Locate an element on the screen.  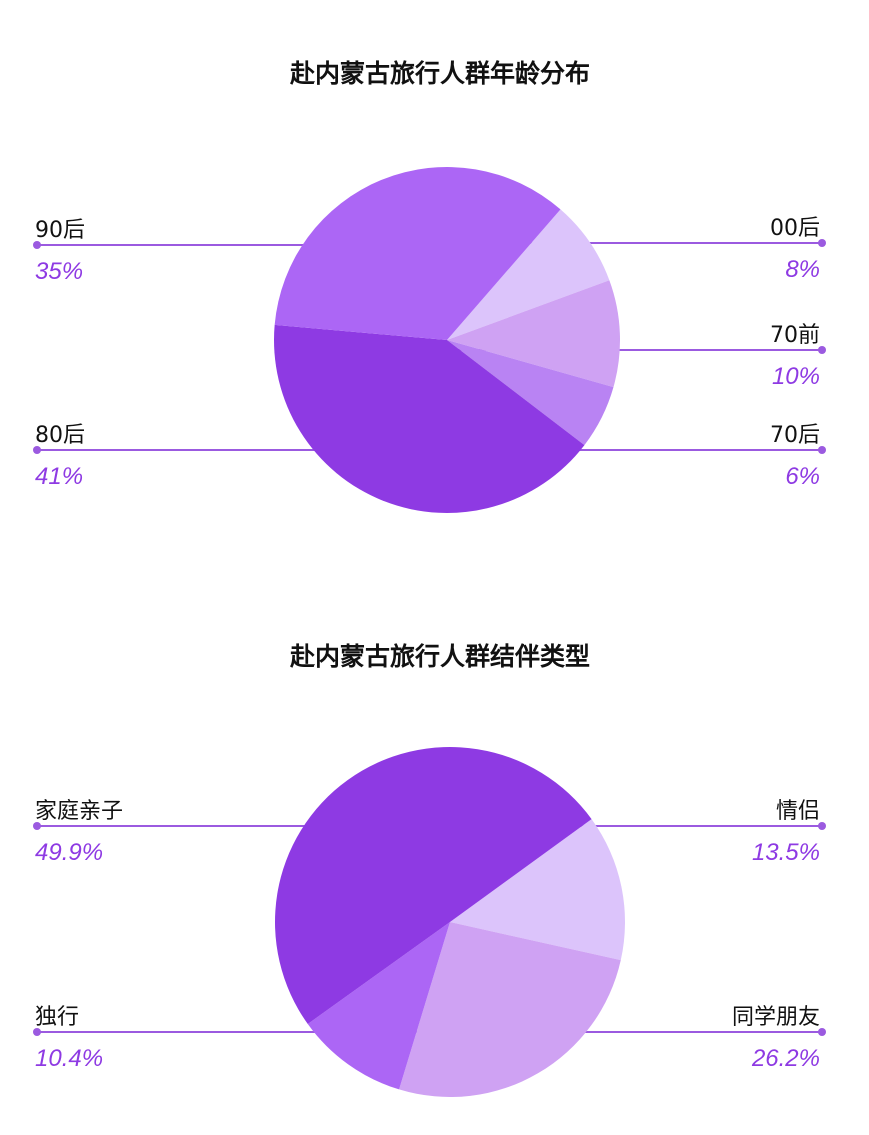
slice-percent: 10% is located at coordinates (796, 376).